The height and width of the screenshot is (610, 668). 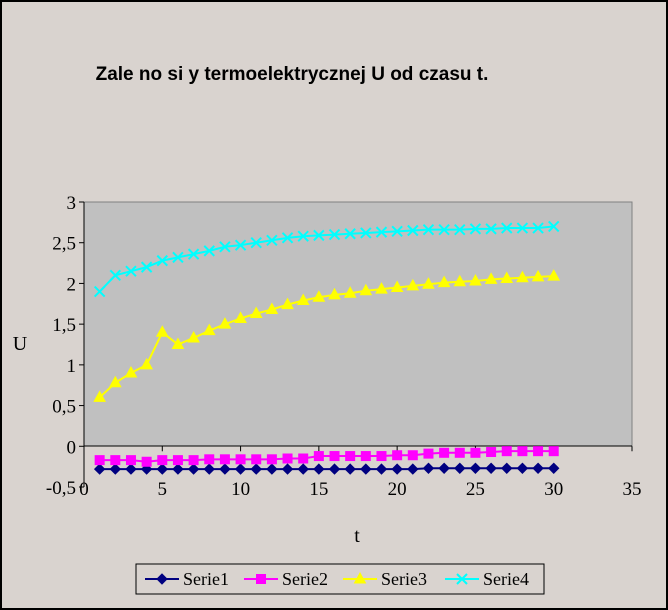 What do you see at coordinates (506, 579) in the screenshot?
I see `legend-label: Serie4` at bounding box center [506, 579].